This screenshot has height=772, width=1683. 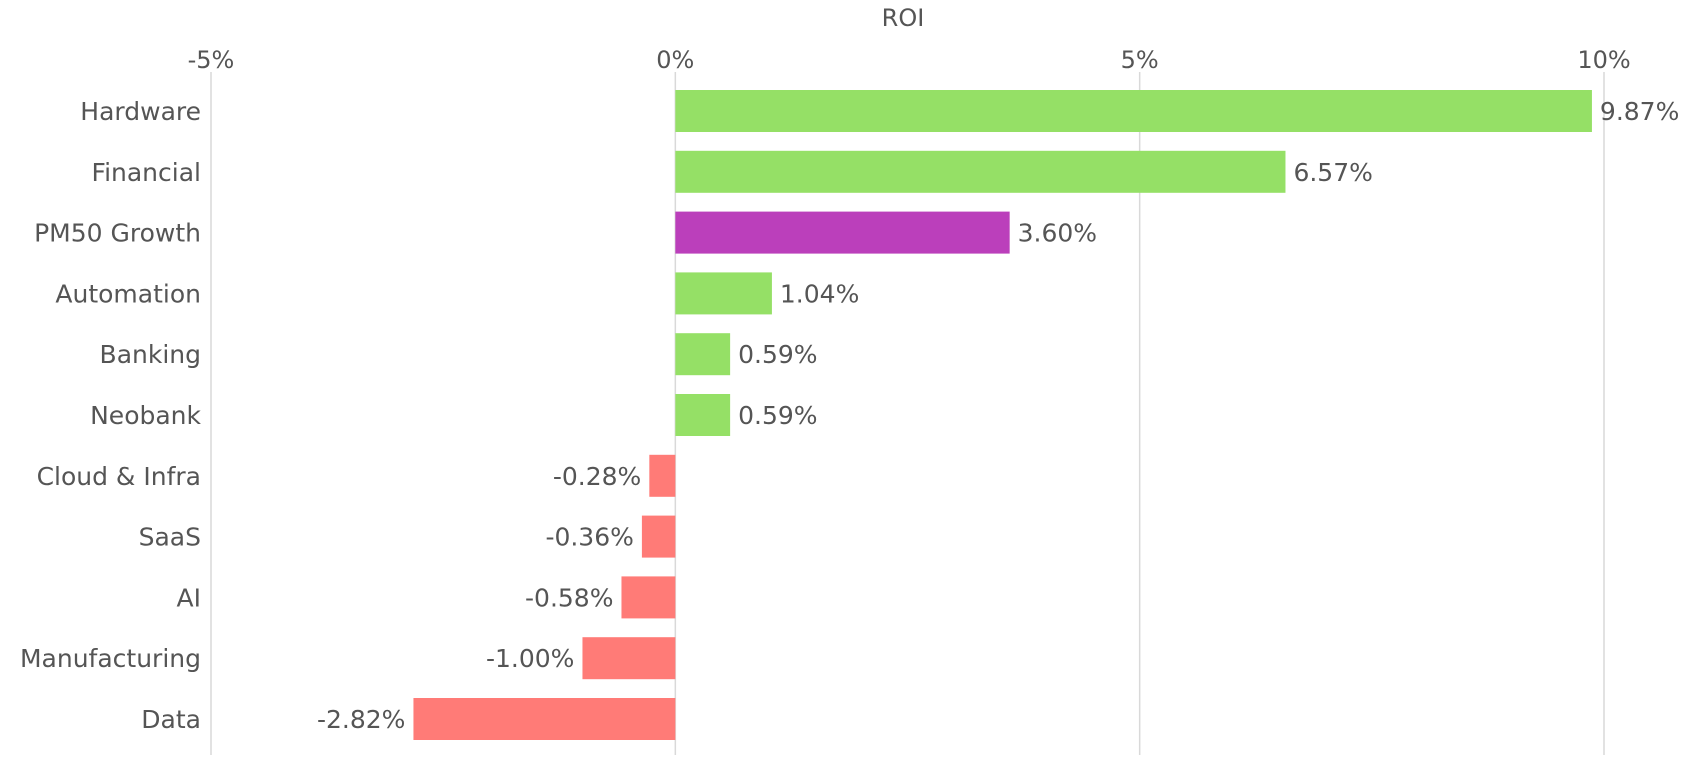 I want to click on category-label: Banking, so click(x=150, y=354).